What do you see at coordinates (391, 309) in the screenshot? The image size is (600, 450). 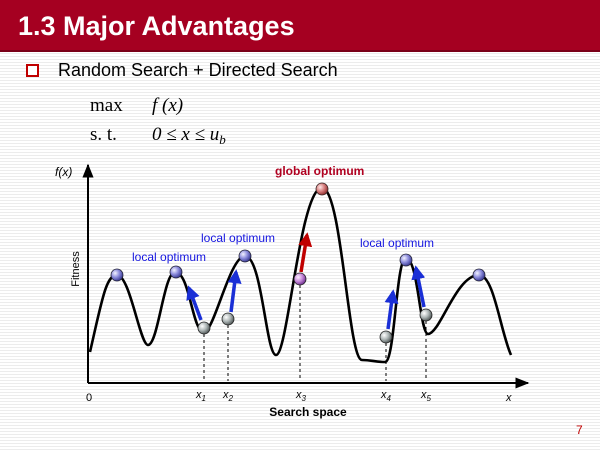 I see `arrow-x4-to-local` at bounding box center [391, 309].